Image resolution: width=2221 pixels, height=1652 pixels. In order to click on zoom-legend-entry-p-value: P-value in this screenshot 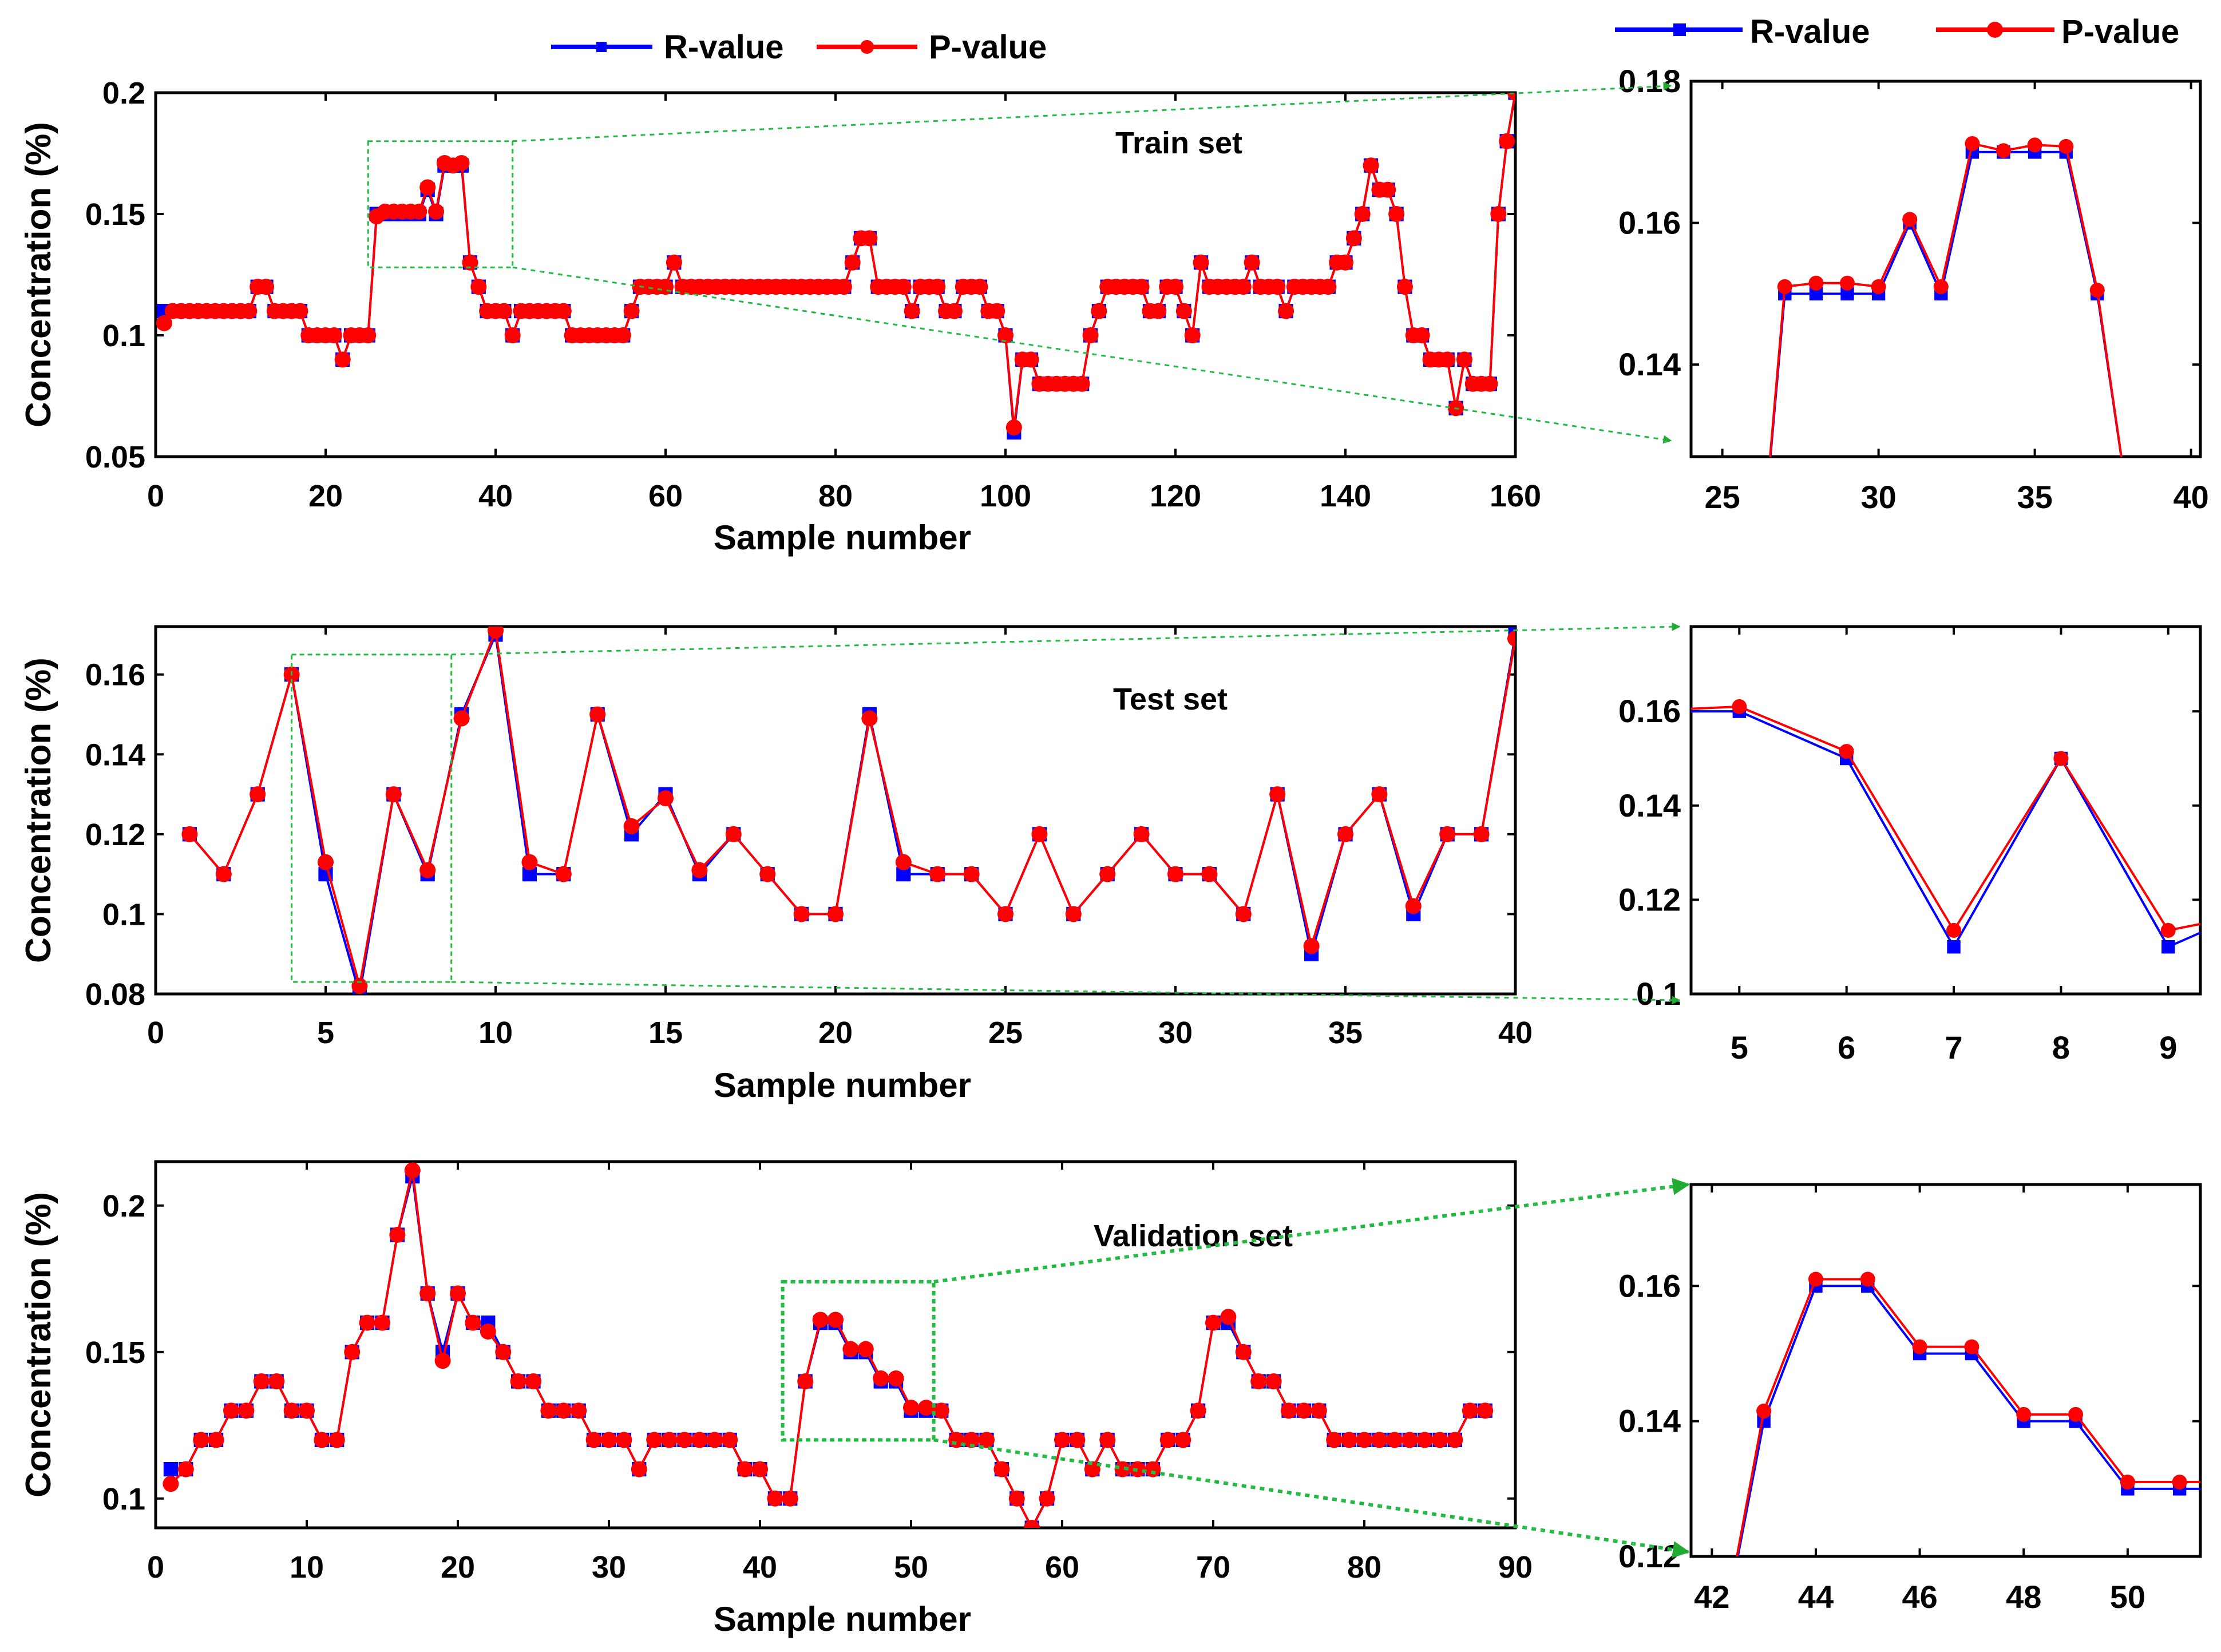, I will do `click(2057, 32)`.